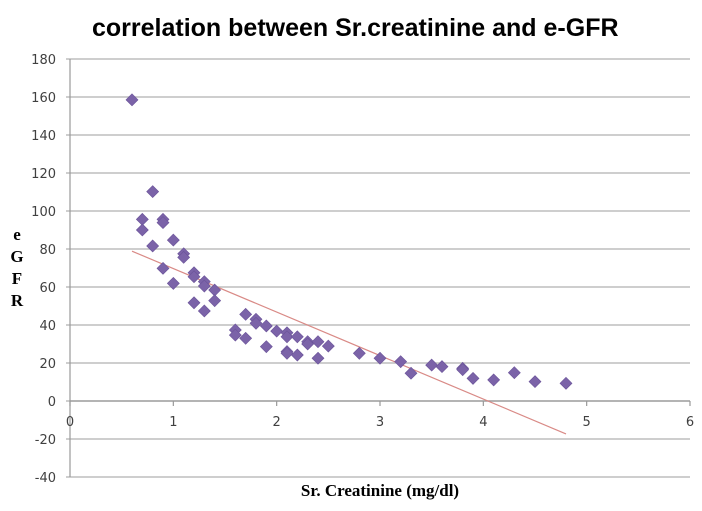 The width and height of the screenshot is (702, 511). Describe the element at coordinates (43, 269) in the screenshot. I see `y-tick-labels: -40 -20 0 20 40 60 80 100 120 140 160 180` at that location.